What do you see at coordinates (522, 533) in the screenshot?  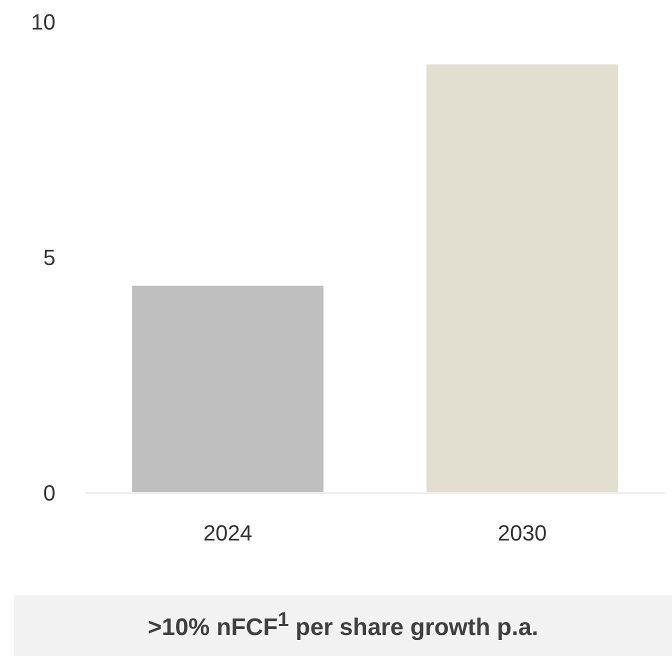 I see `x-tick-label: 2030` at bounding box center [522, 533].